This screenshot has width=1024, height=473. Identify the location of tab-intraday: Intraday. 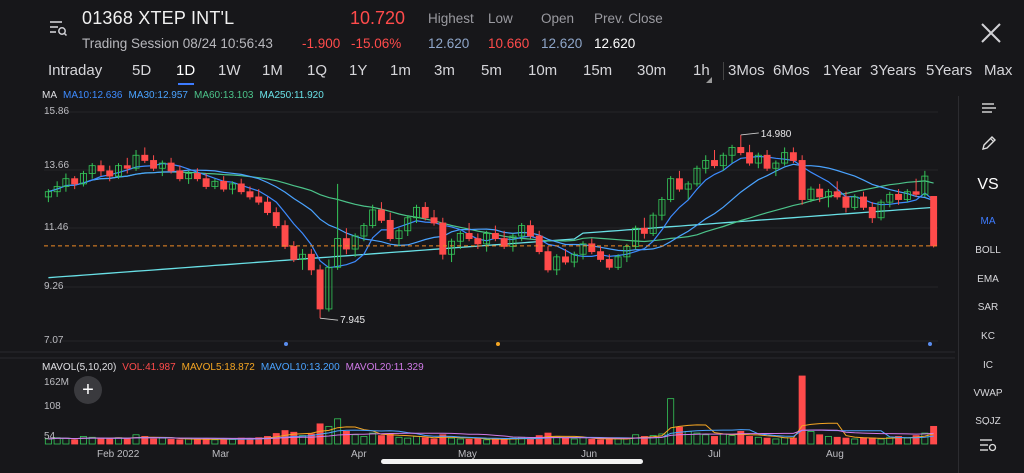
(75, 70).